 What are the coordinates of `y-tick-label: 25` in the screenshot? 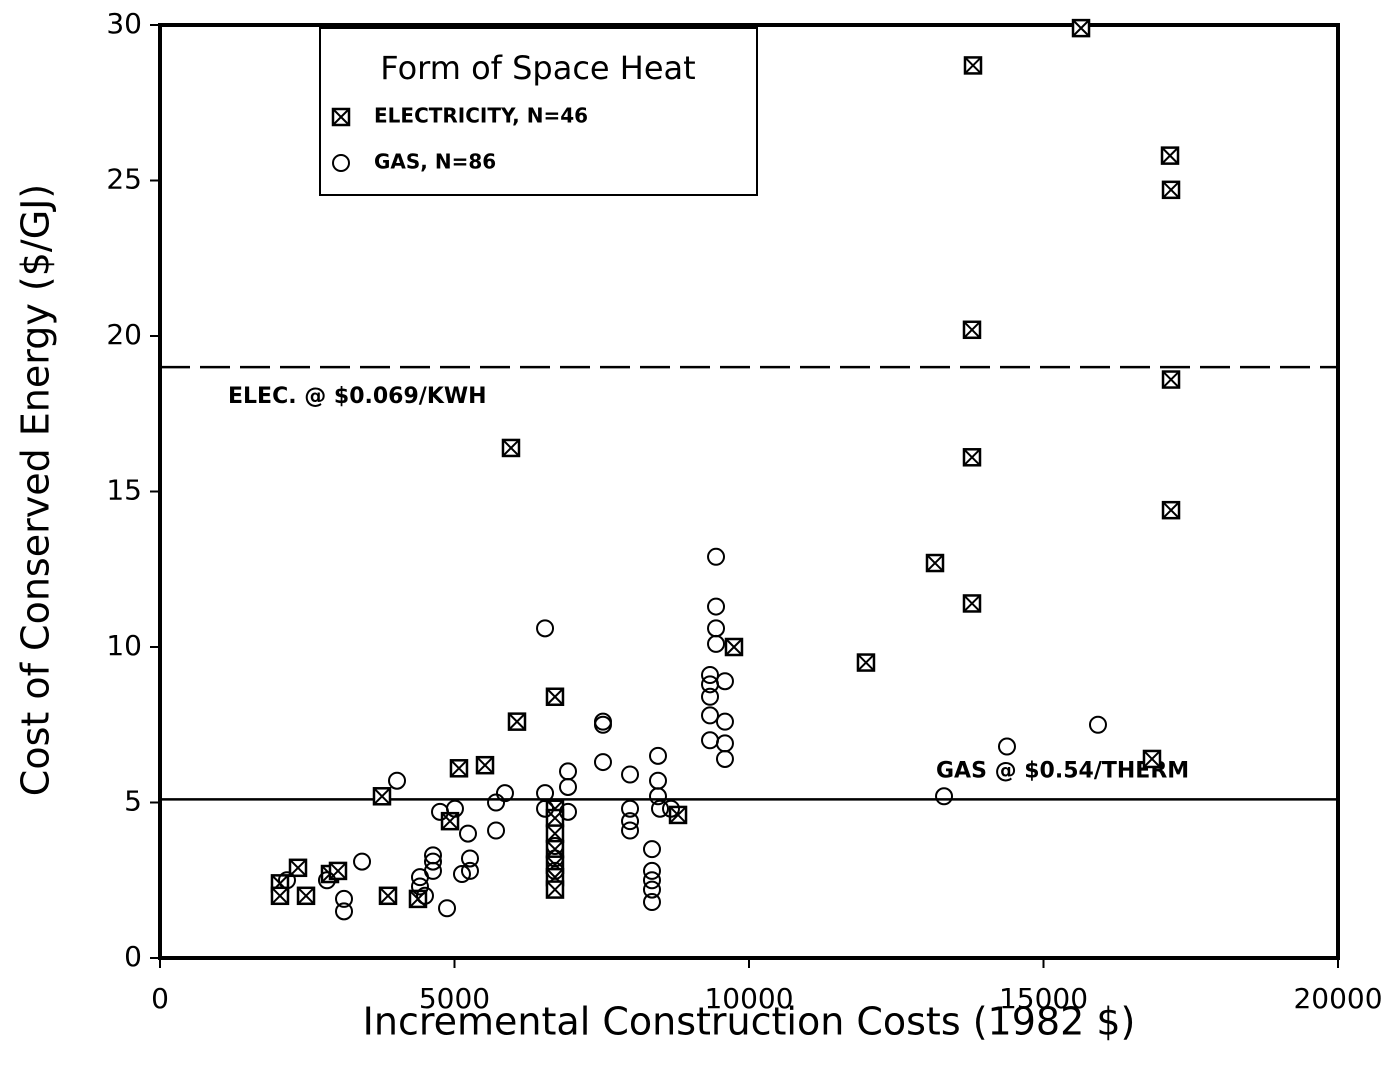 It's located at (124, 179).